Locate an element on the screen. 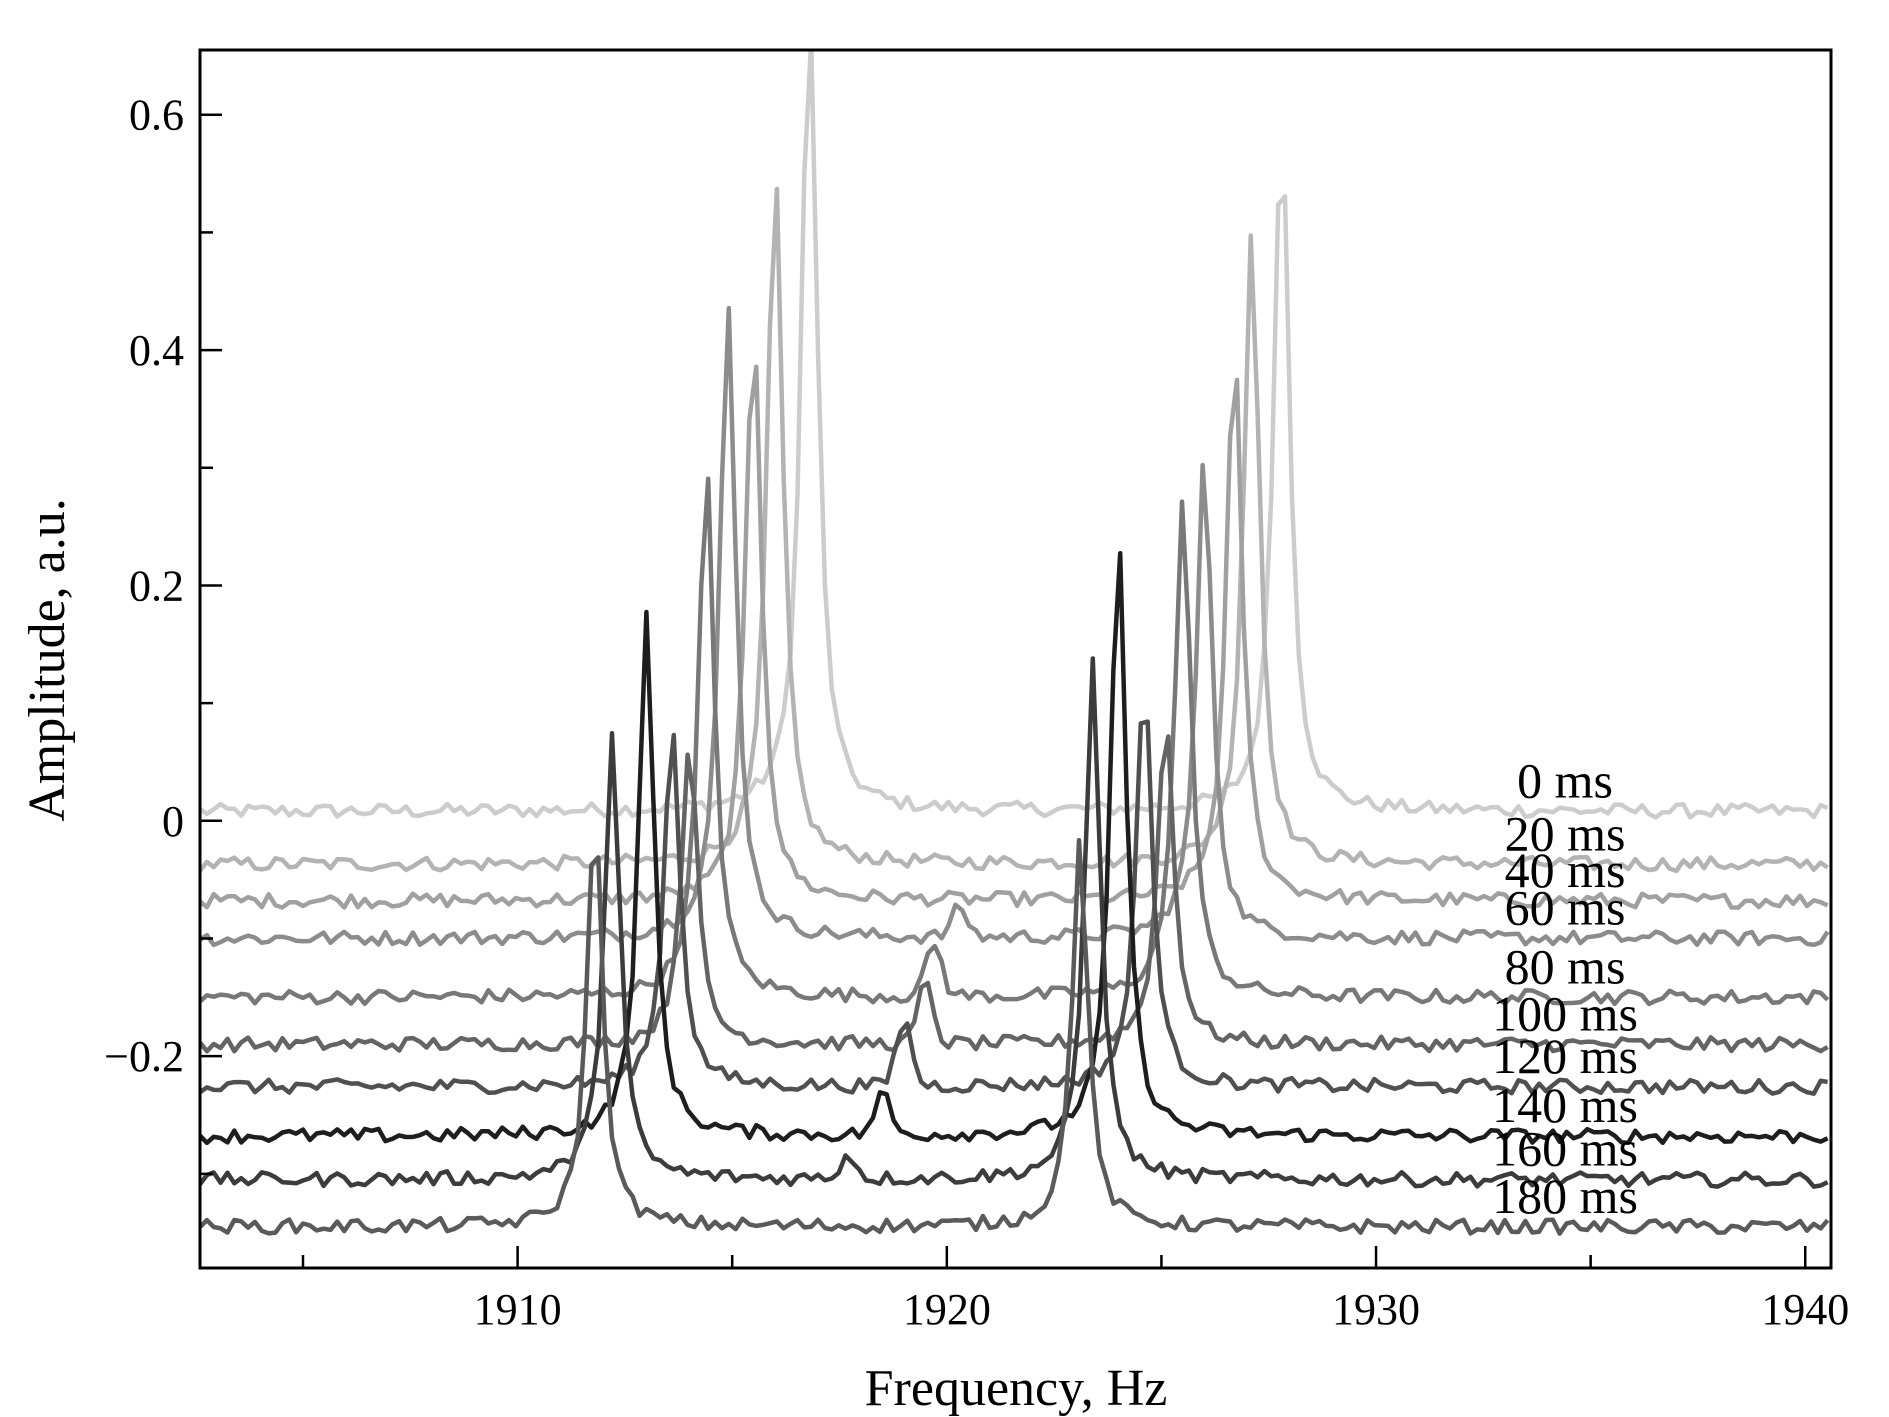  series-label-0-ms: 0 ms is located at coordinates (1565, 780).